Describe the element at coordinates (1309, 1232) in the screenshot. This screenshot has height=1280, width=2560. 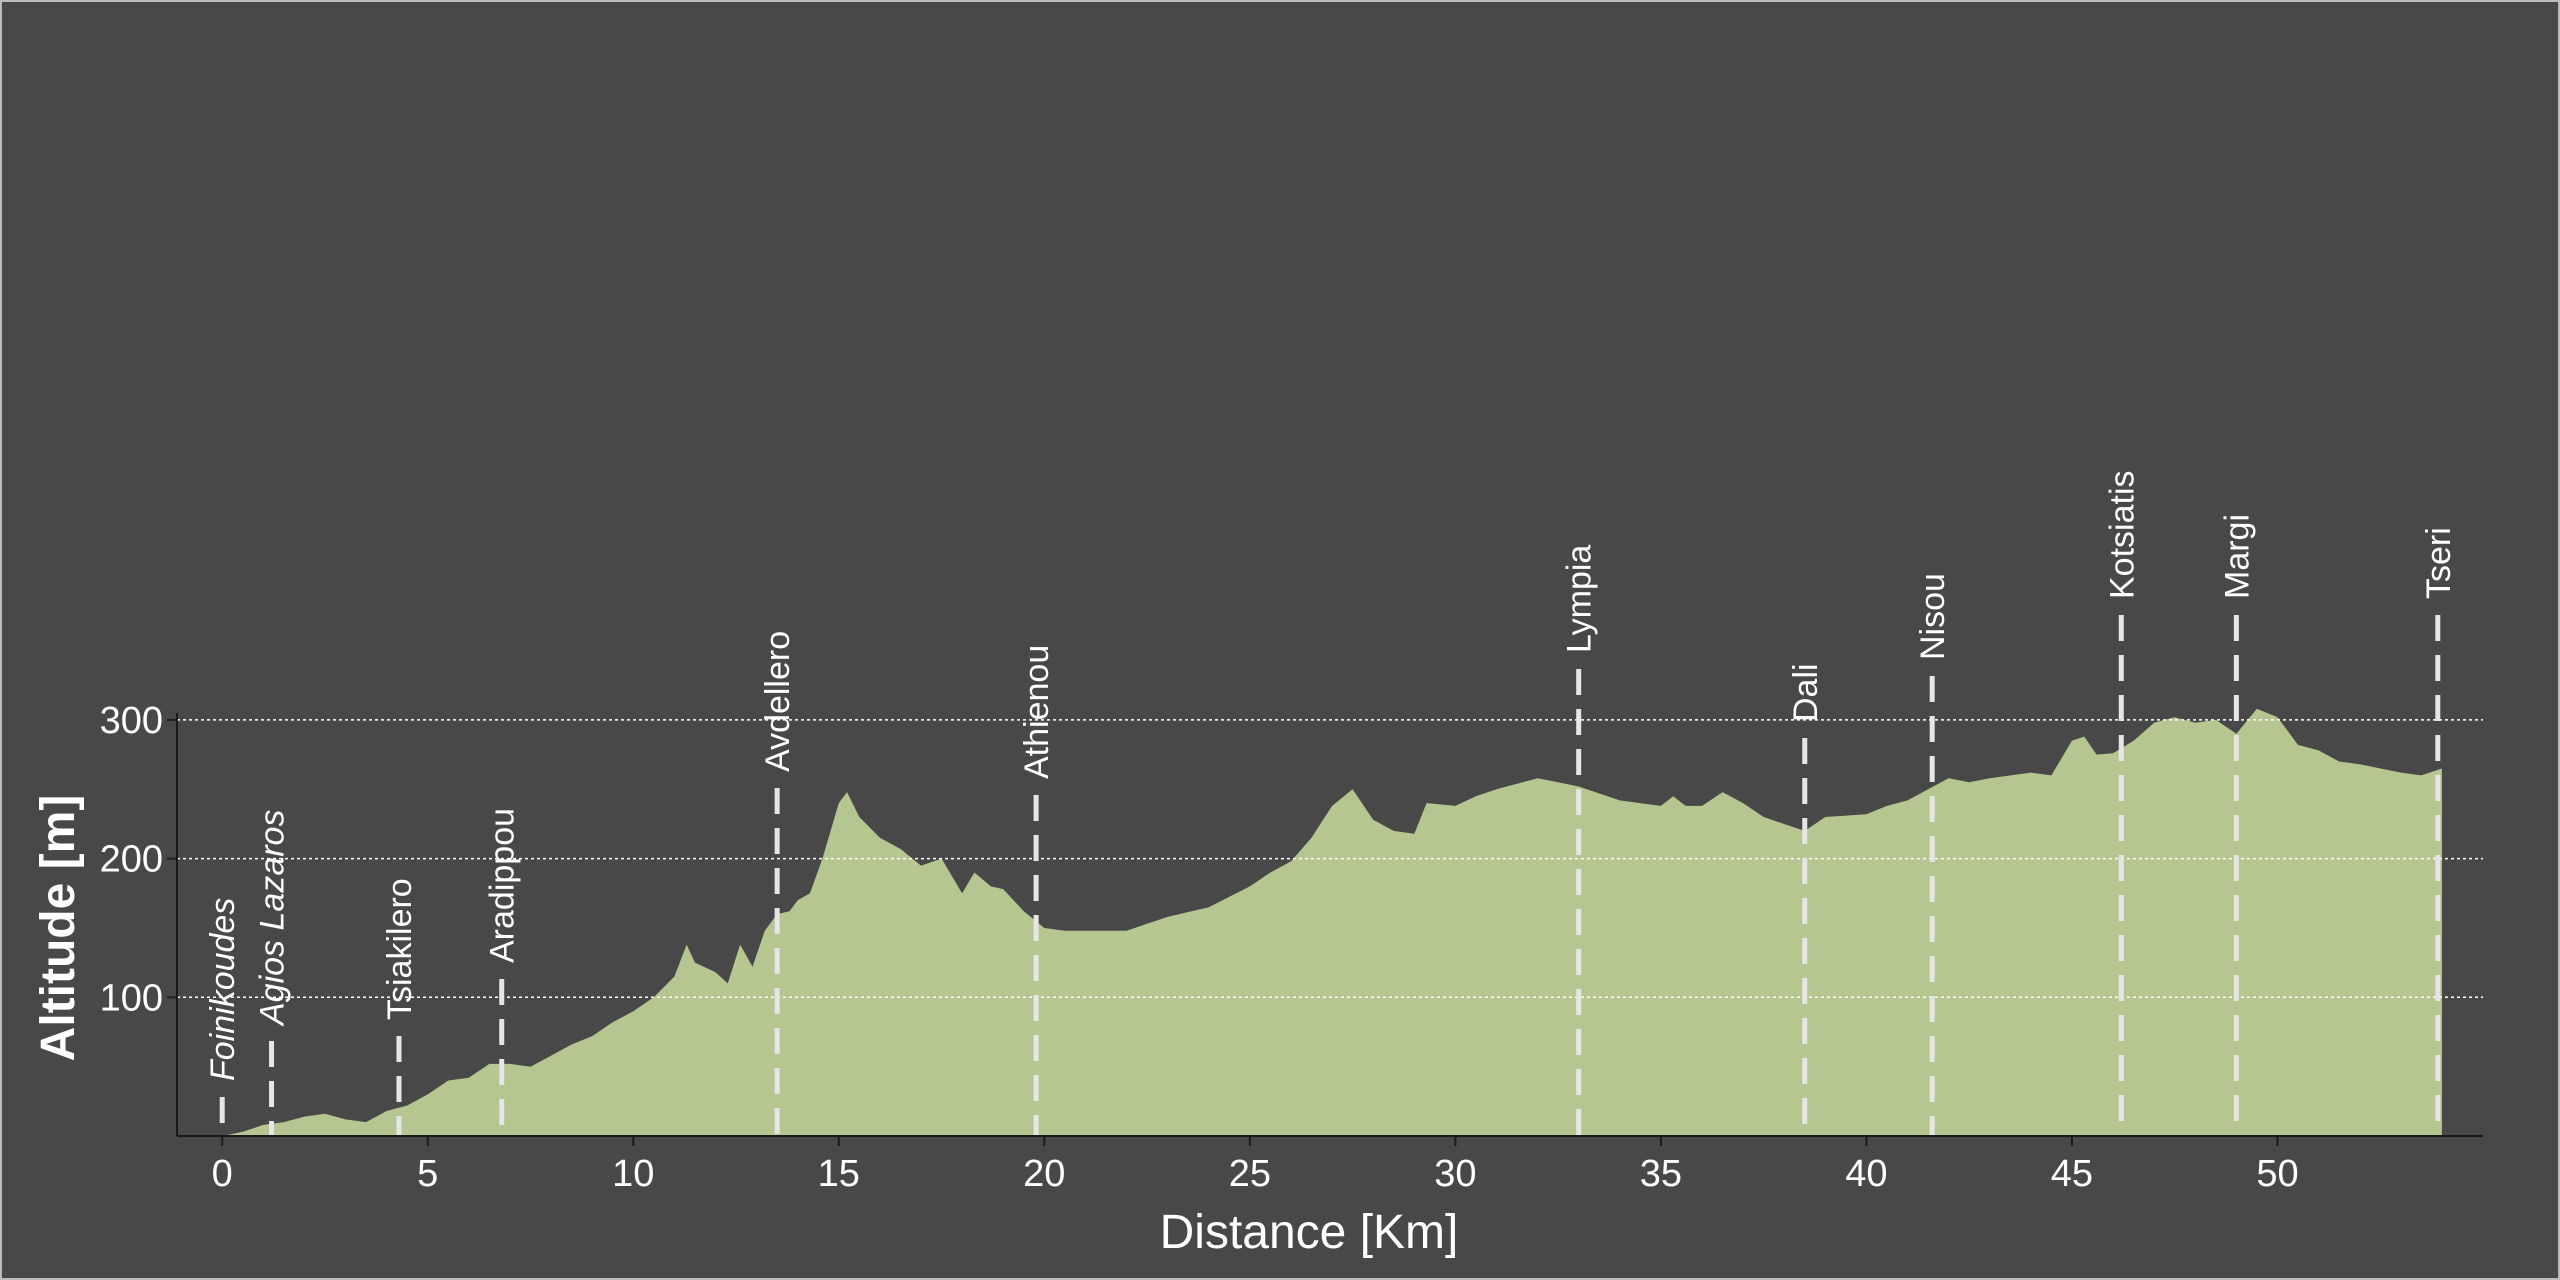
I see `x-axis-title: Distance [Km]` at that location.